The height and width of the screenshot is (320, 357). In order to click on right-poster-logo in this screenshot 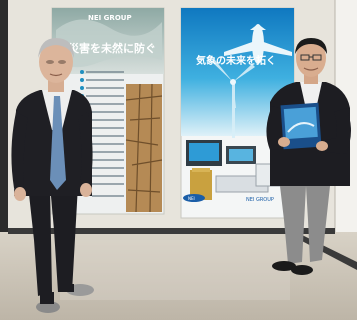, I will do `click(194, 198)`.